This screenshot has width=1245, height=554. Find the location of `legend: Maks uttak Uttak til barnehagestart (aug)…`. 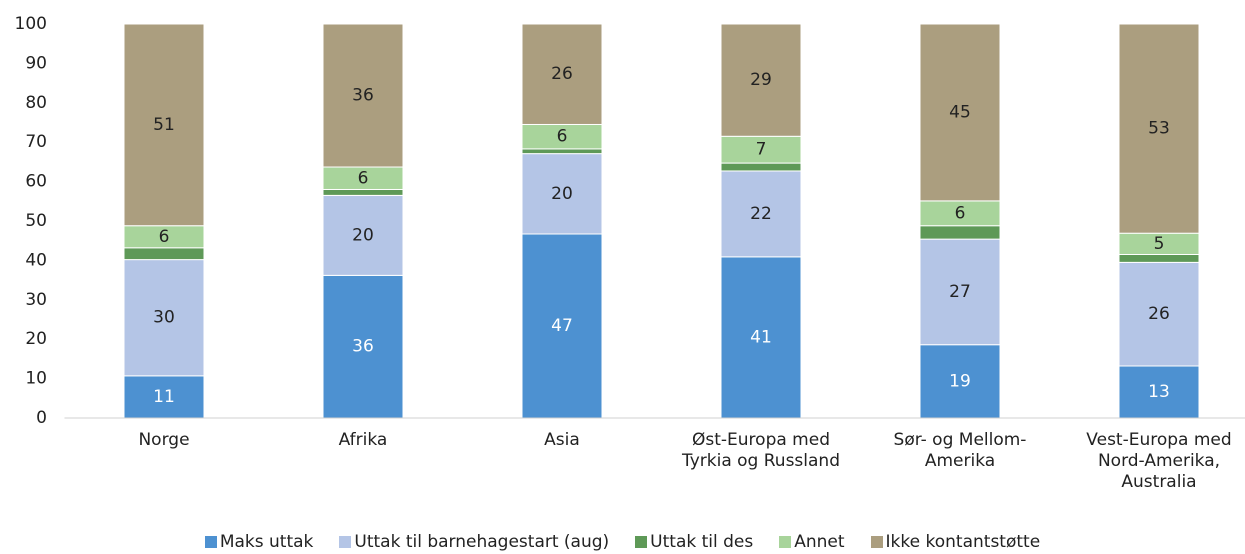

legend: Maks uttak Uttak til barnehagestart (aug)… is located at coordinates (622, 542).